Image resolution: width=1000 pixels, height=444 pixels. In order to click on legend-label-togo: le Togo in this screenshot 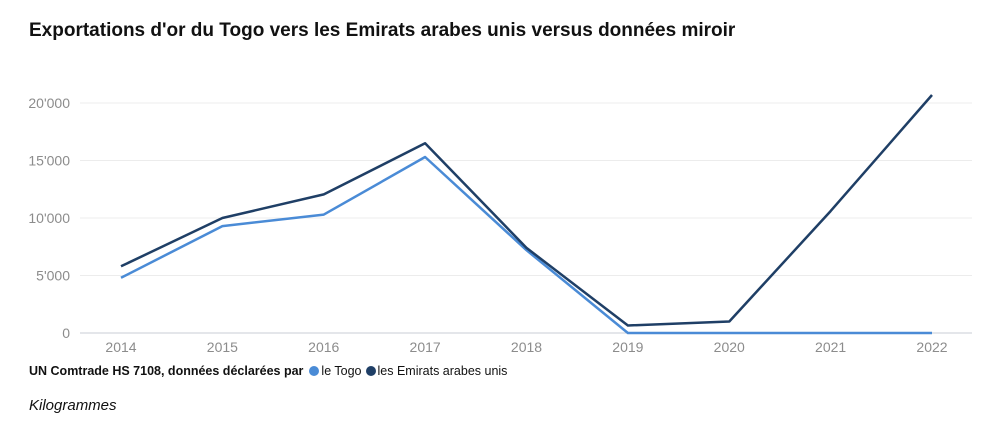, I will do `click(341, 371)`.